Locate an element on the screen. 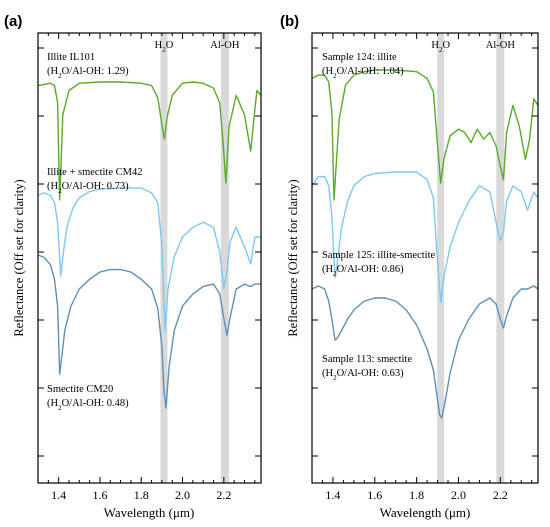 The image size is (550, 527). series-ratio: (H2O/Al-OH: 0.73) is located at coordinates (88, 188).